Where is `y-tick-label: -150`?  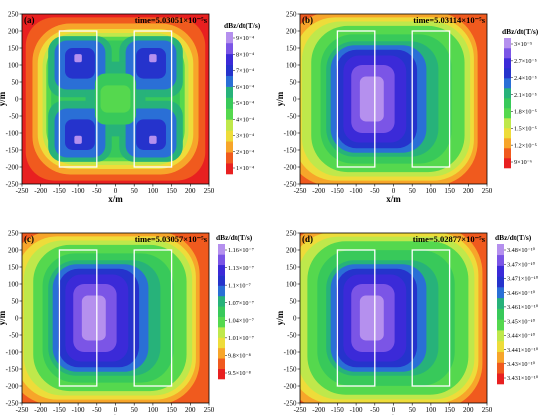 y-tick-label: -150 is located at coordinates (12, 369).